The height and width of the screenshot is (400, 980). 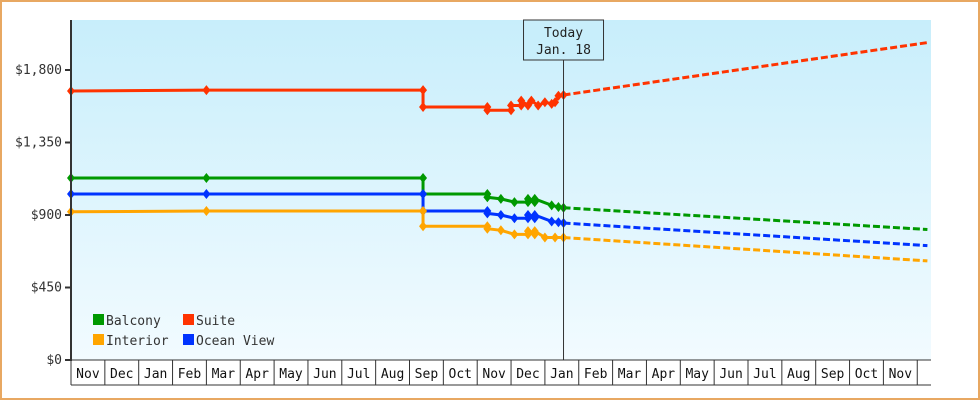 I want to click on series-balcony, so click(x=497, y=201).